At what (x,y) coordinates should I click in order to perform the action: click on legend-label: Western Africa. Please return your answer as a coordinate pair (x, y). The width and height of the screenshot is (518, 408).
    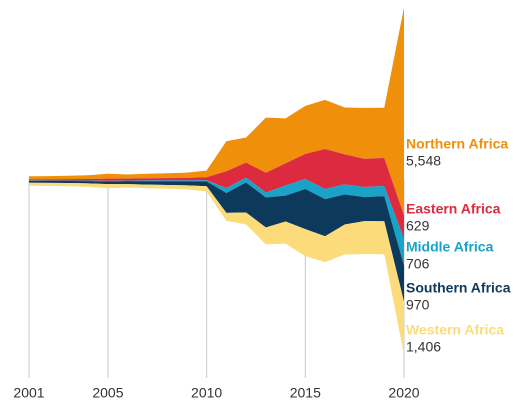
    Looking at the image, I should click on (455, 330).